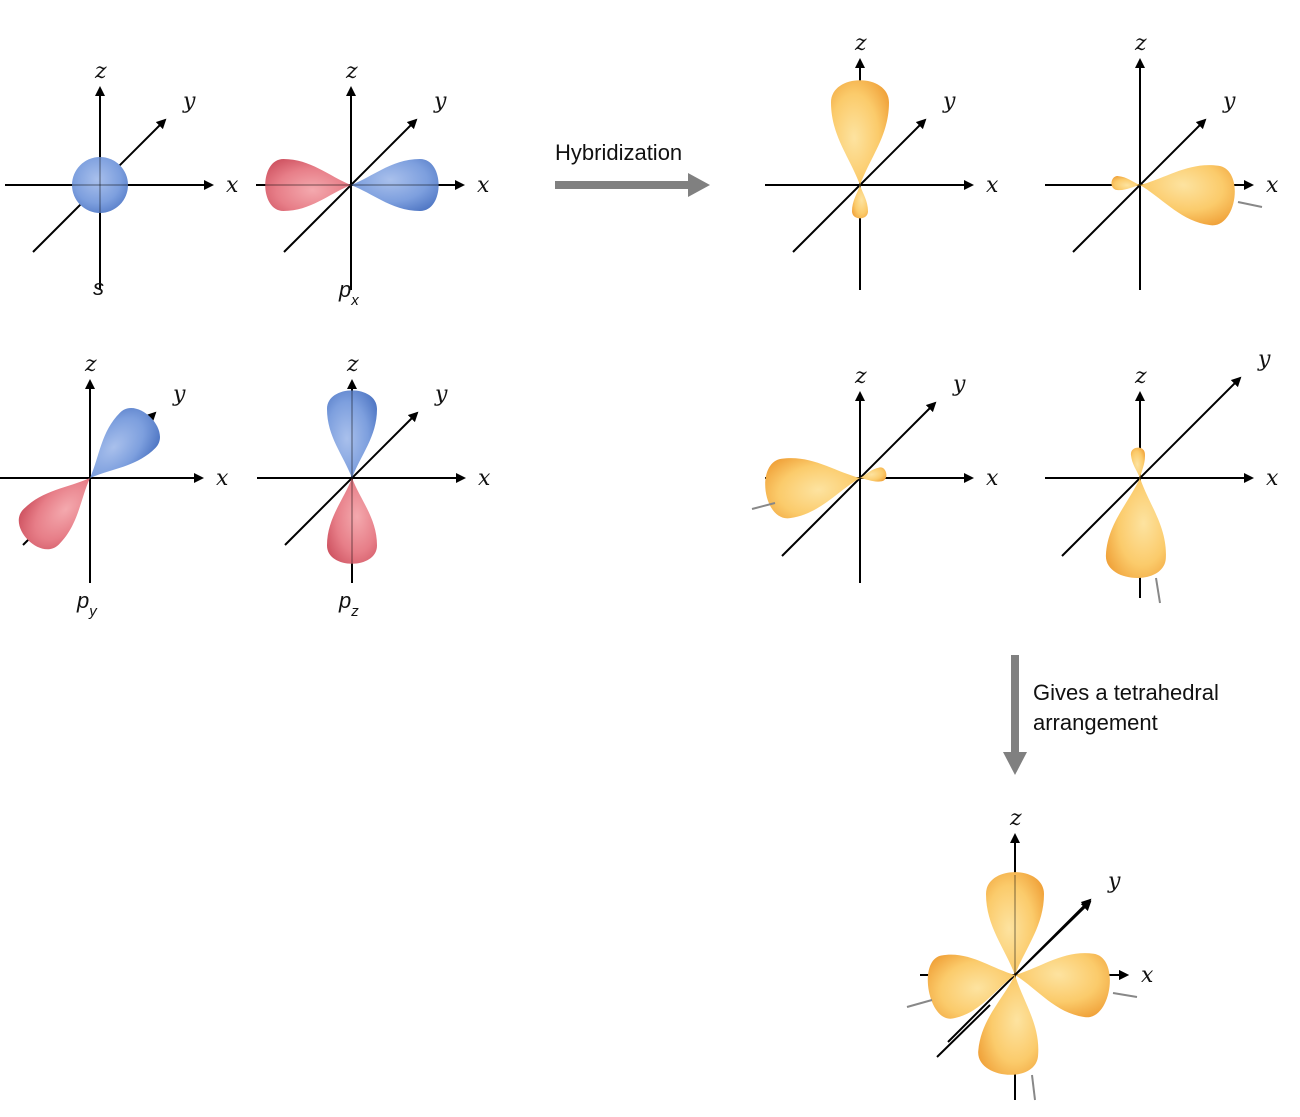 Image resolution: width=1300 pixels, height=1117 pixels. What do you see at coordinates (1095, 722) in the screenshot?
I see `tetrahedral-label-line2: arrangement` at bounding box center [1095, 722].